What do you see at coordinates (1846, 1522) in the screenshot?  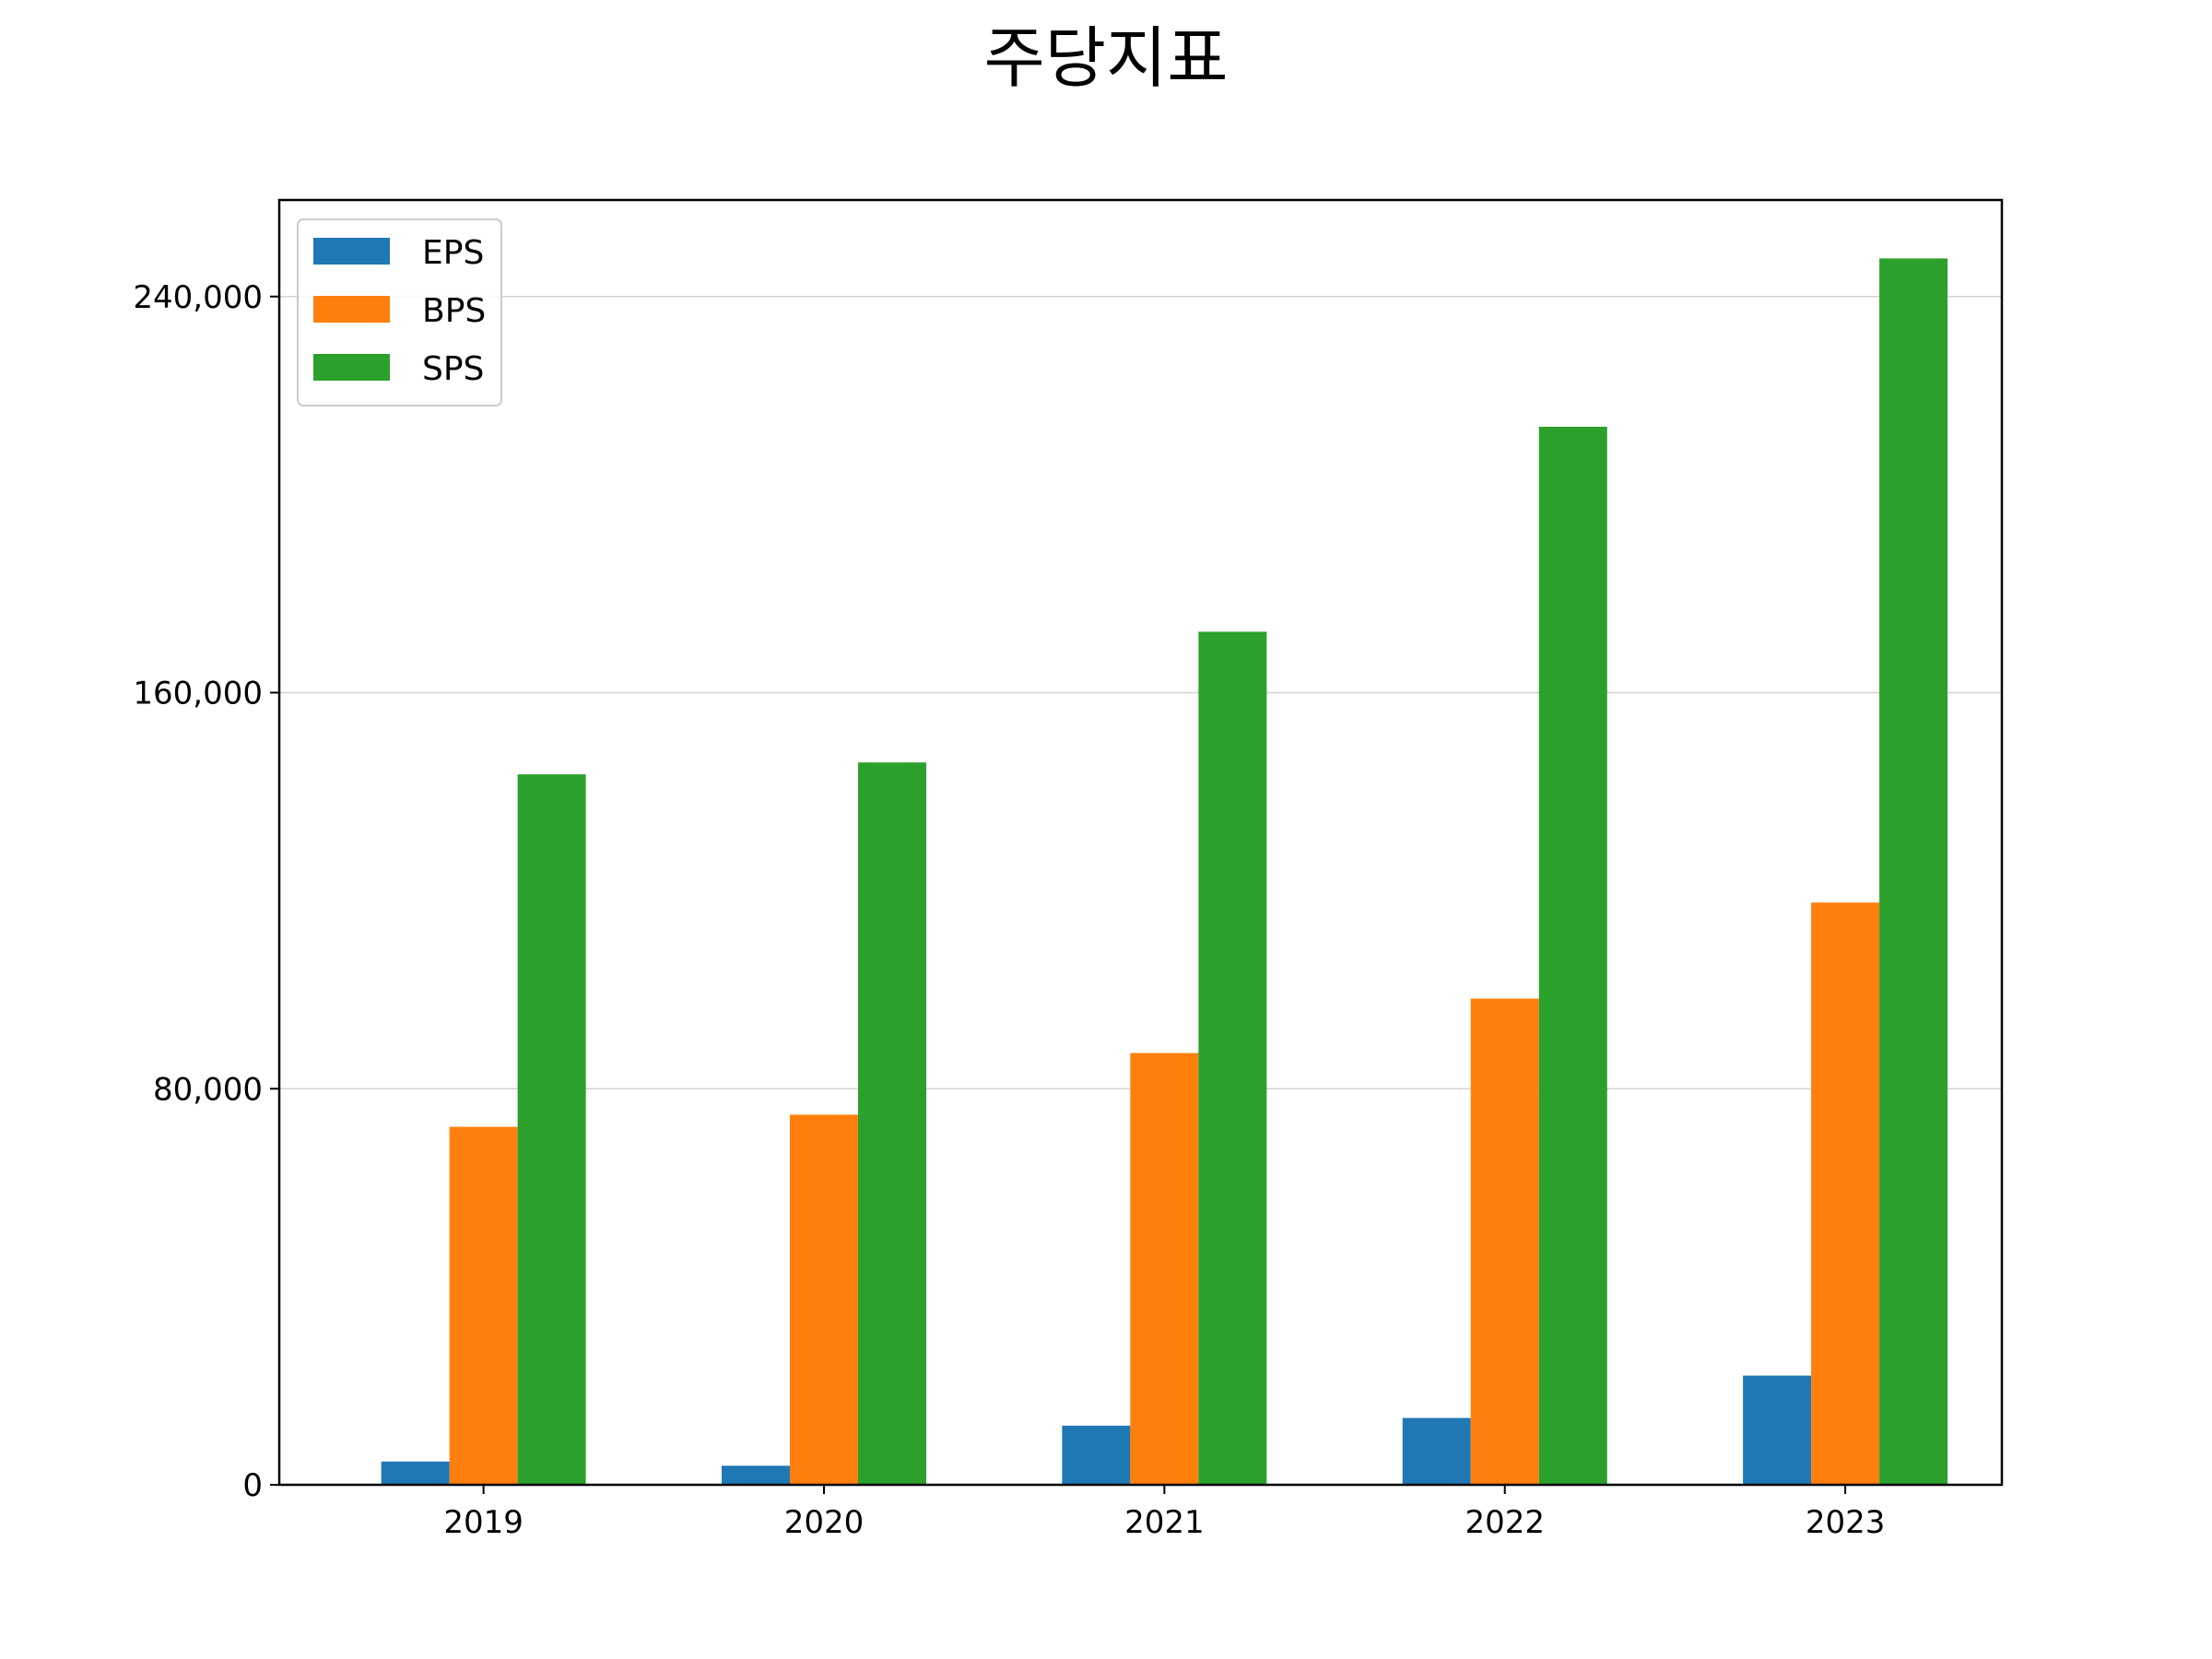 I see `x-tick-label: 2023` at bounding box center [1846, 1522].